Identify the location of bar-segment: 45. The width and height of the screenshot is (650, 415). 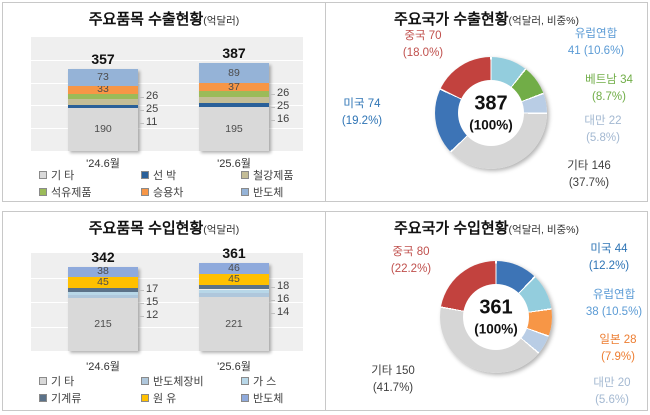
(103, 282).